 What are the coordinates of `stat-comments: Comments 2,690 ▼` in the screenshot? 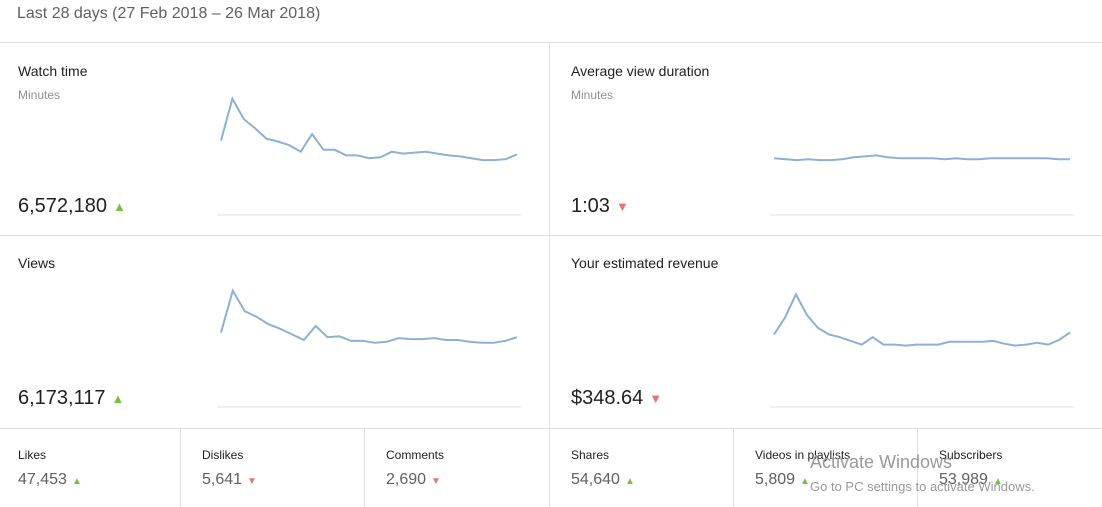 It's located at (459, 468).